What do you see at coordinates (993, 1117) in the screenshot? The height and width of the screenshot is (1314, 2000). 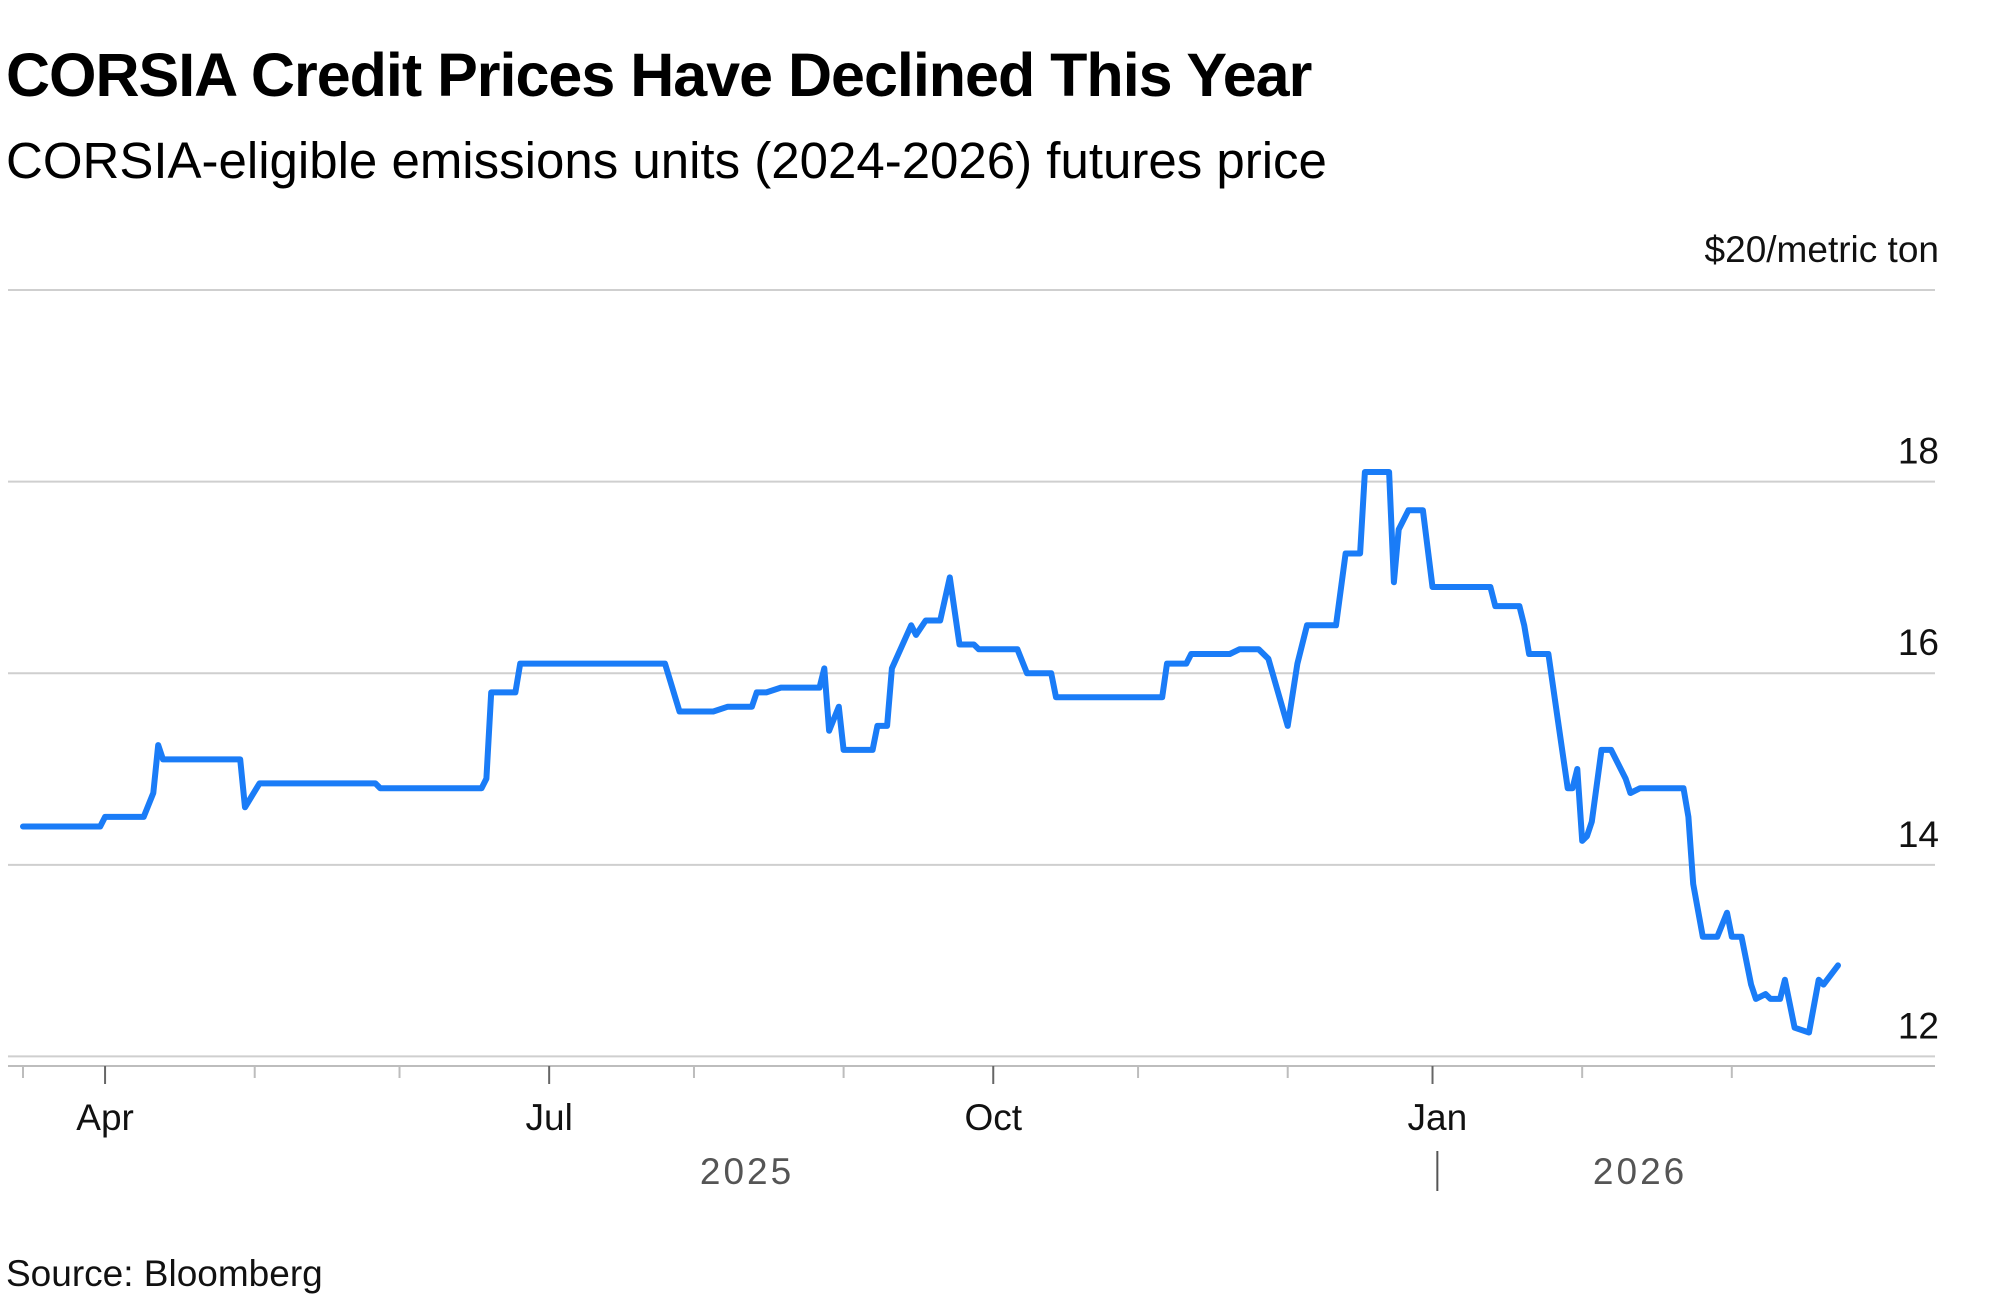 I see `x-tick-label: Oct` at bounding box center [993, 1117].